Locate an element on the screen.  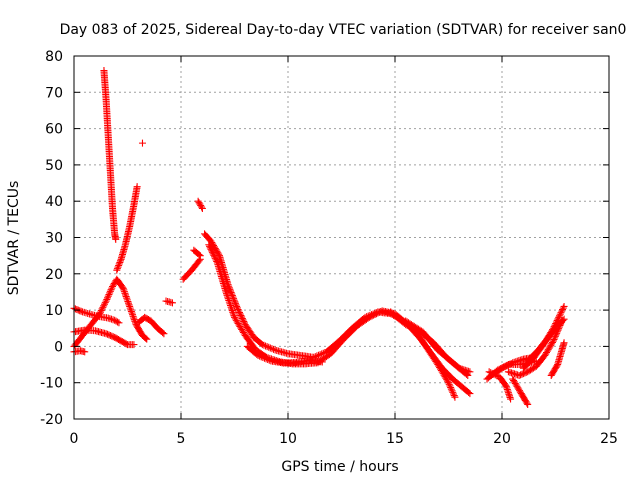
y-tick-label: -20 is located at coordinates (51, 420).